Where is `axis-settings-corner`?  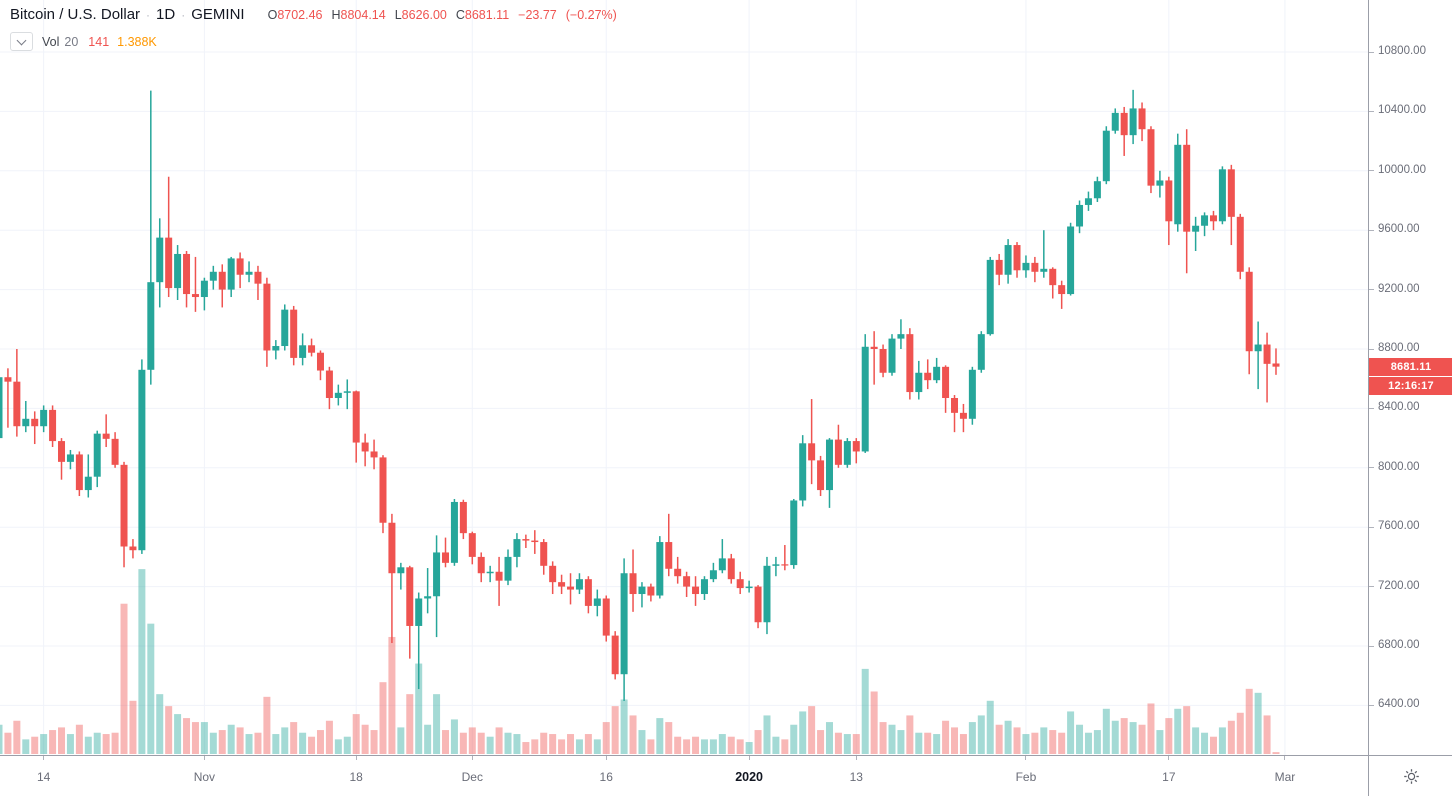
axis-settings-corner is located at coordinates (1410, 775).